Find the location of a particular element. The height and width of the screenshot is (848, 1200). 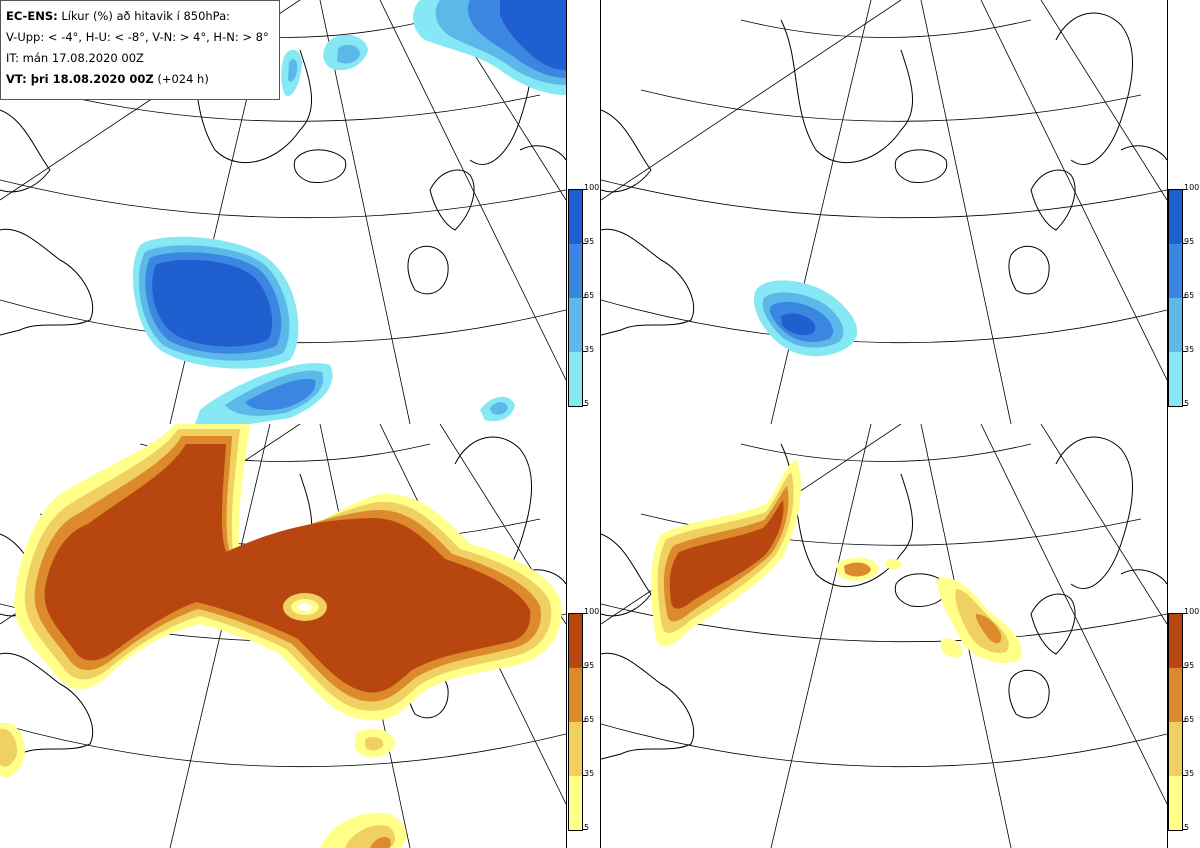

probability-field is located at coordinates (836, 561).